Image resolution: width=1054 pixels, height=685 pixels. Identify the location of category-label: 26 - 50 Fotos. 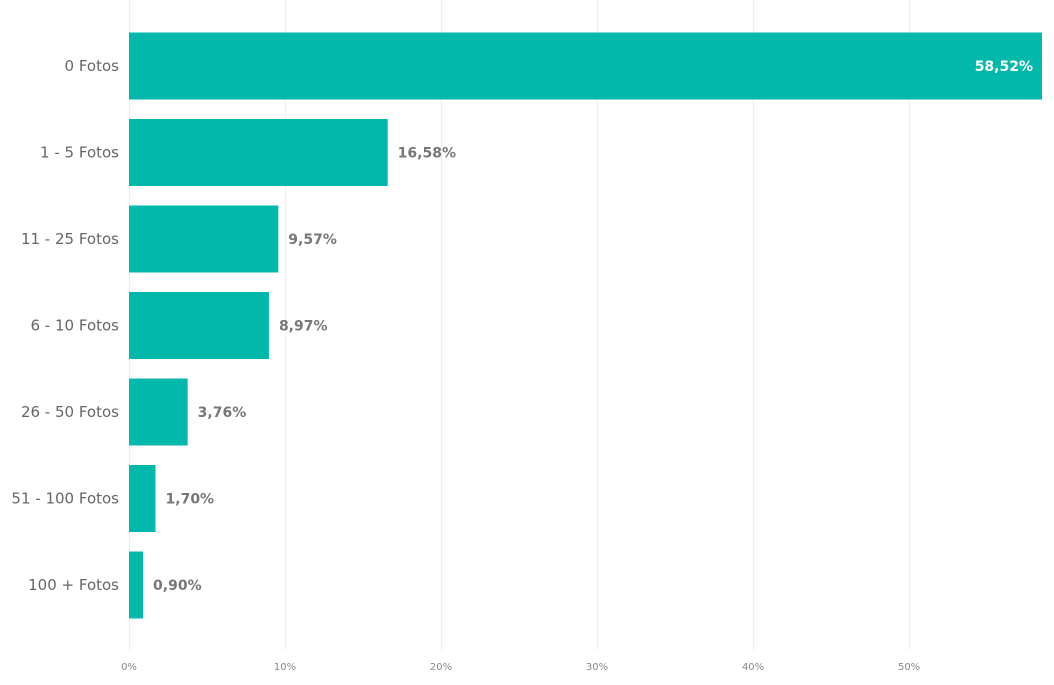
(70, 412).